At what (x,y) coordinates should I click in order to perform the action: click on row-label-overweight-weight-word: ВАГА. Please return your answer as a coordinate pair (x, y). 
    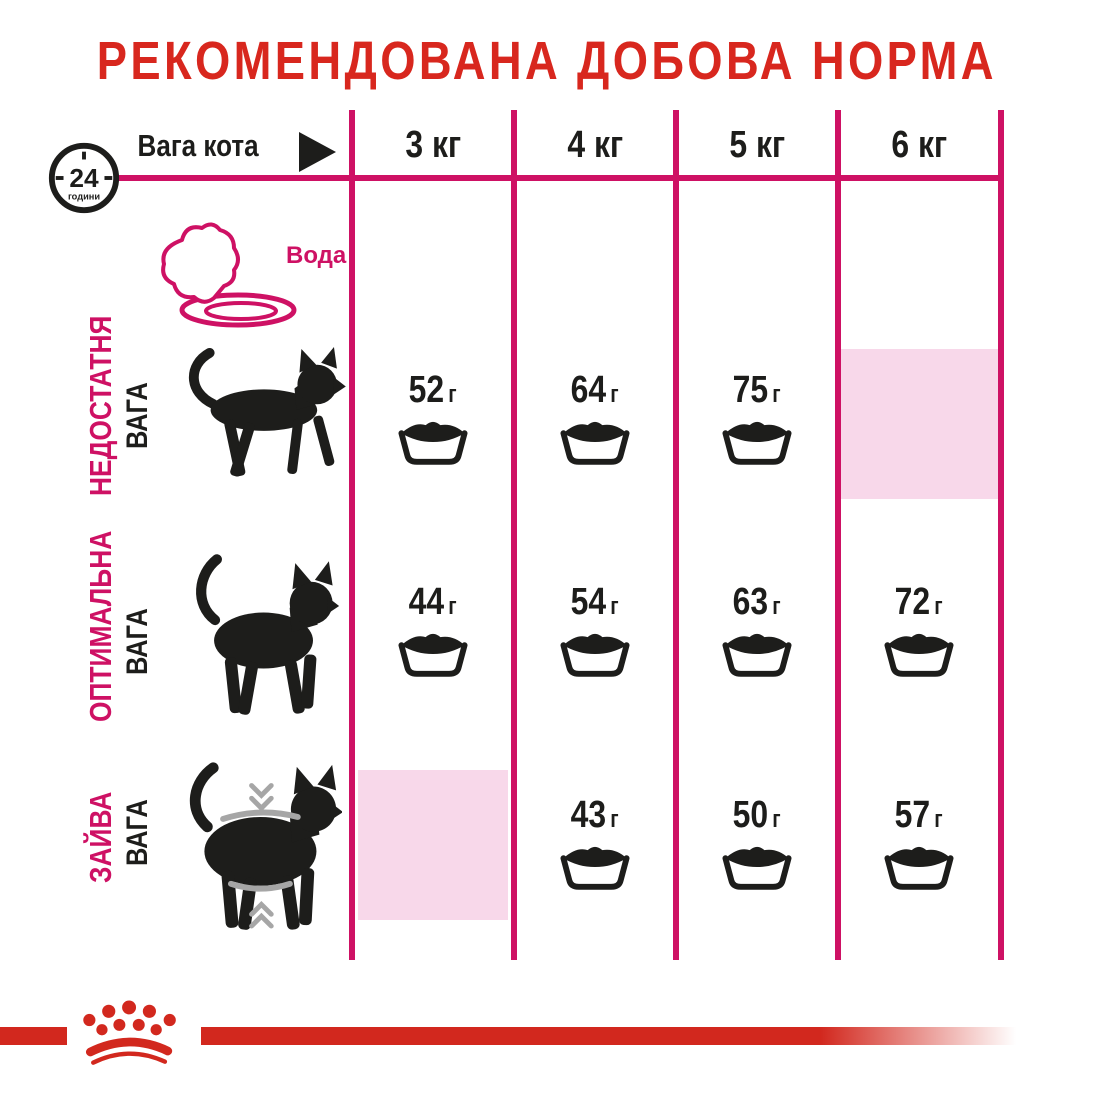
    Looking at the image, I should click on (137, 832).